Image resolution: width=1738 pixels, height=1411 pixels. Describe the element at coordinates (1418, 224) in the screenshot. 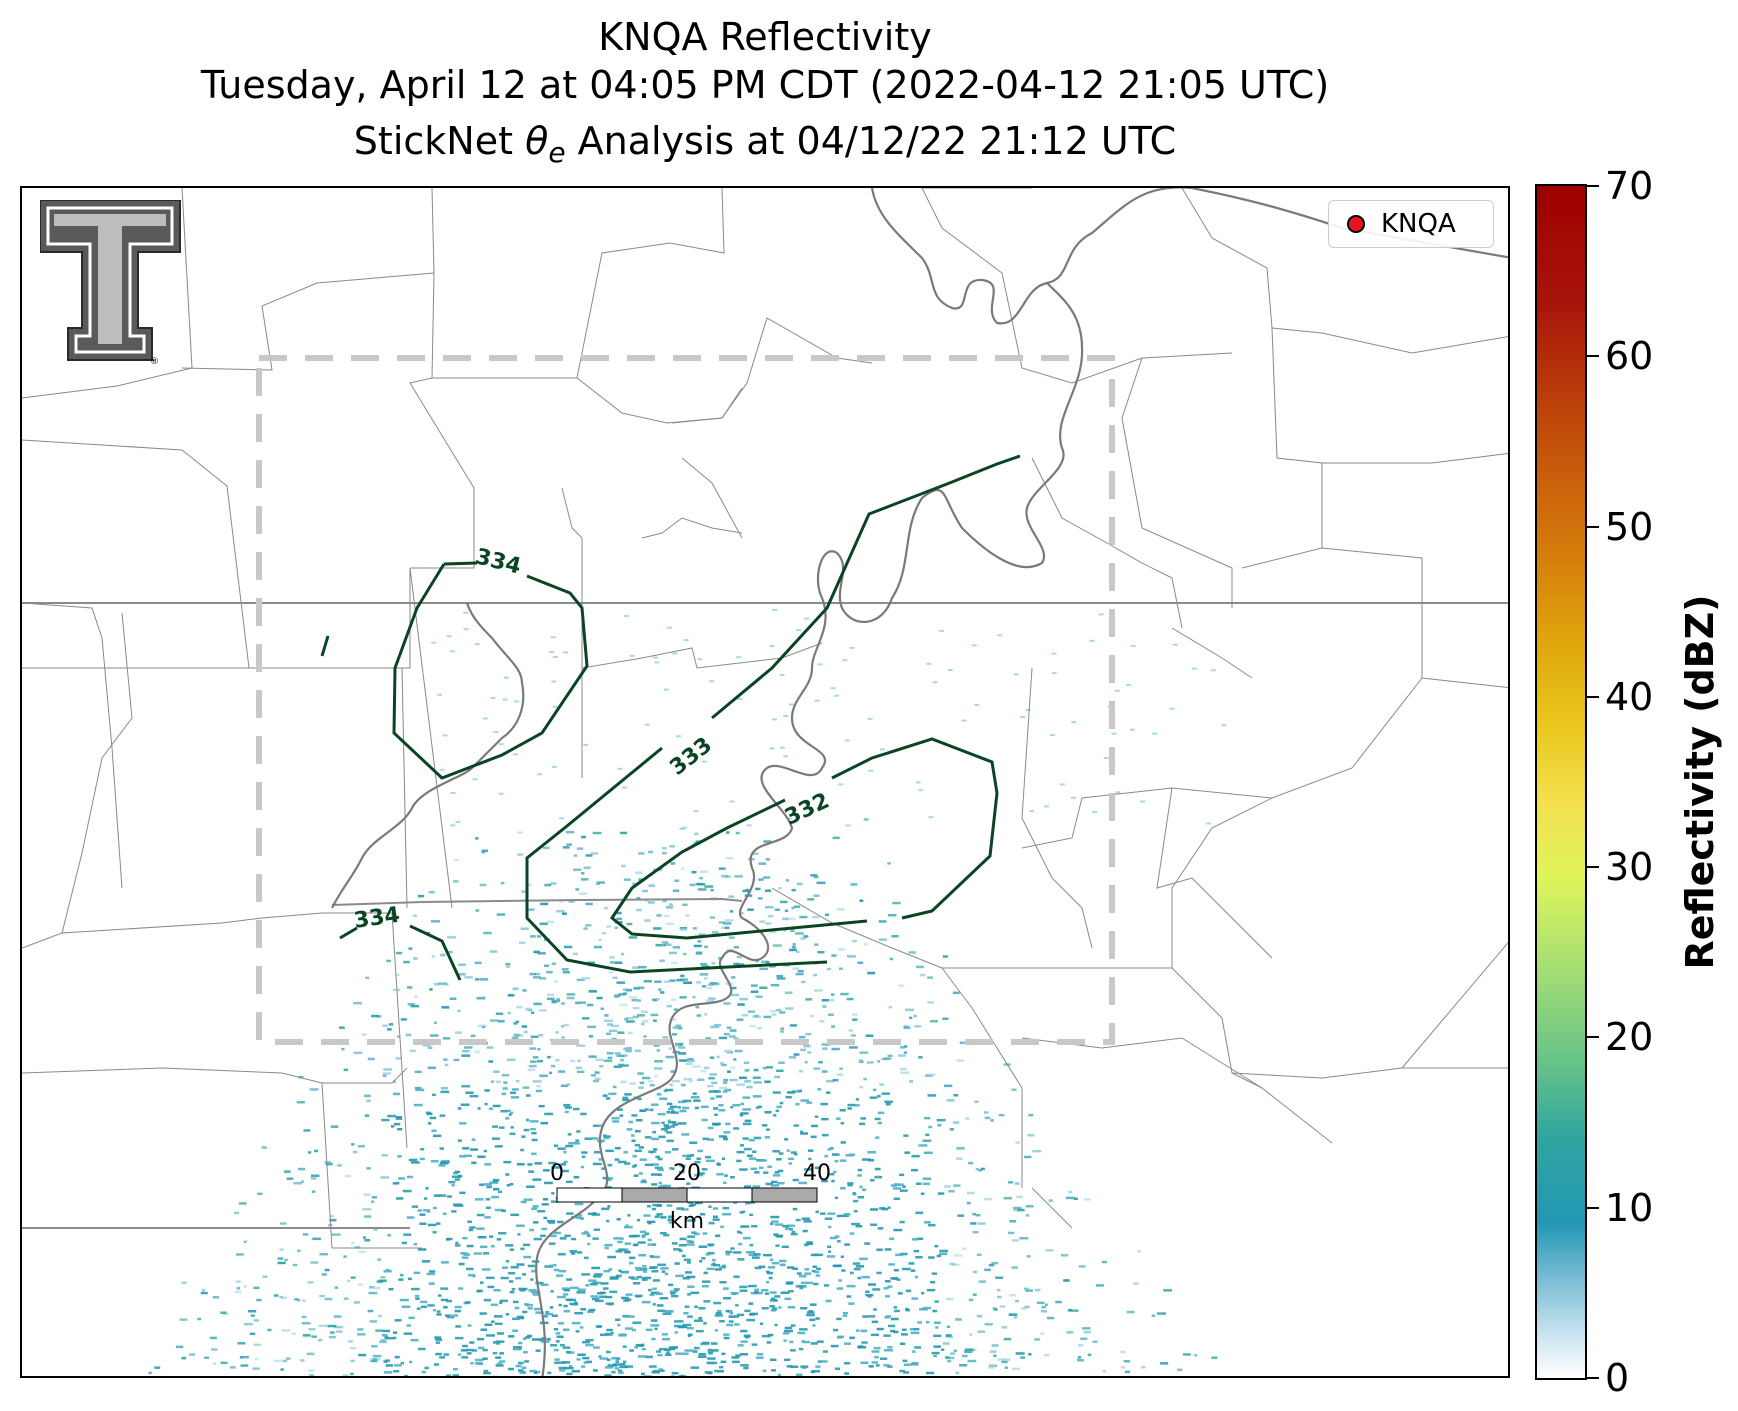

I see `legend-label: KNQA` at that location.